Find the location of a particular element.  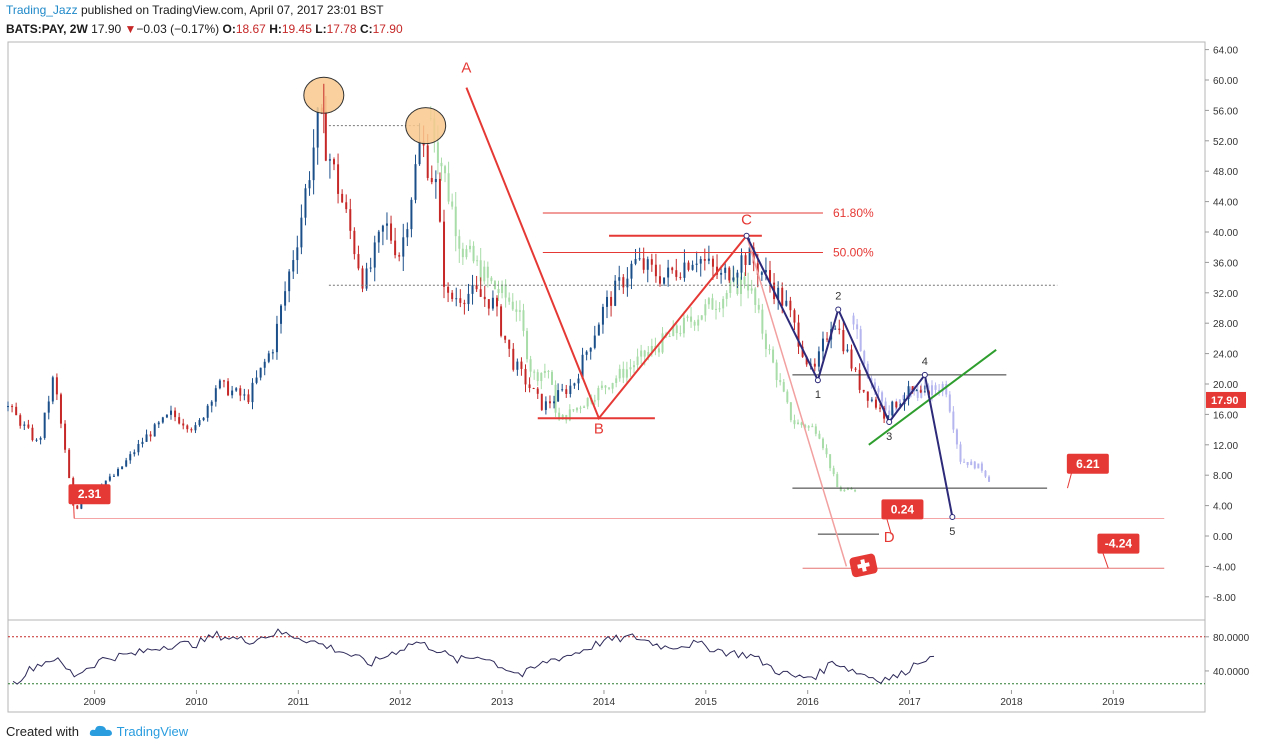

first-aid-cross-h is located at coordinates (863, 565).